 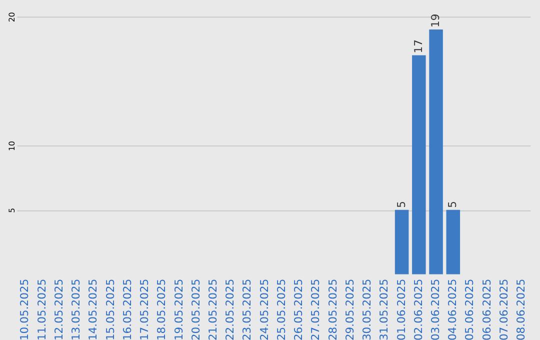 I want to click on x-tick-label: 12.05.2025, so click(x=59, y=309).